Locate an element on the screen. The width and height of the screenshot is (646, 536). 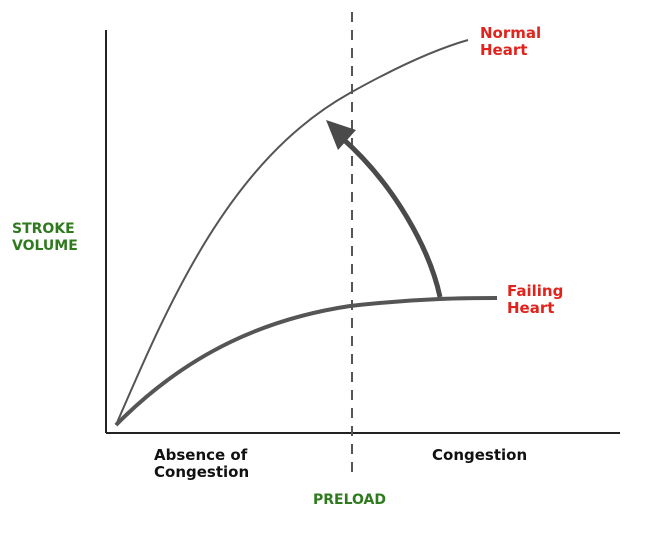
region-left-label: Absence of Congestion is located at coordinates (202, 463).